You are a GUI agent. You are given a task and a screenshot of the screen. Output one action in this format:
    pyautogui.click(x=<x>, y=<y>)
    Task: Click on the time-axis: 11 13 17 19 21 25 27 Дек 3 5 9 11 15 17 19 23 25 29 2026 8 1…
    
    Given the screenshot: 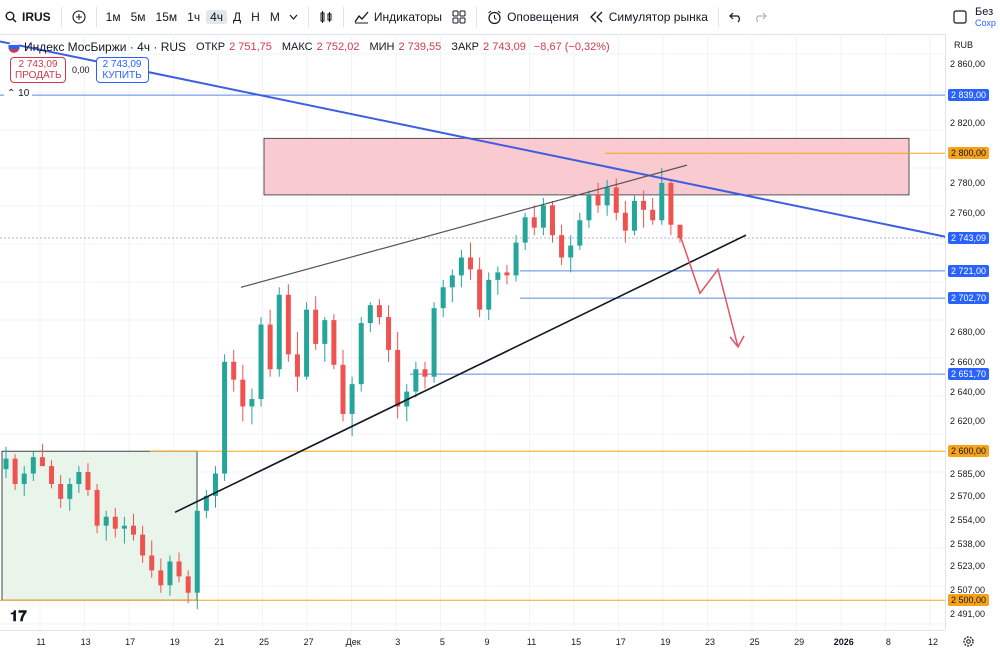 What is the action you would take?
    pyautogui.click(x=487, y=642)
    